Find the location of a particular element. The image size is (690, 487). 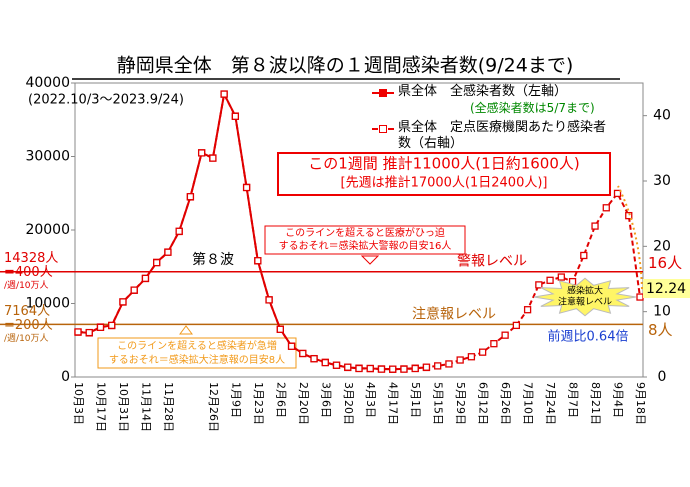

y-tick-label: 40000 is located at coordinates (47, 83).